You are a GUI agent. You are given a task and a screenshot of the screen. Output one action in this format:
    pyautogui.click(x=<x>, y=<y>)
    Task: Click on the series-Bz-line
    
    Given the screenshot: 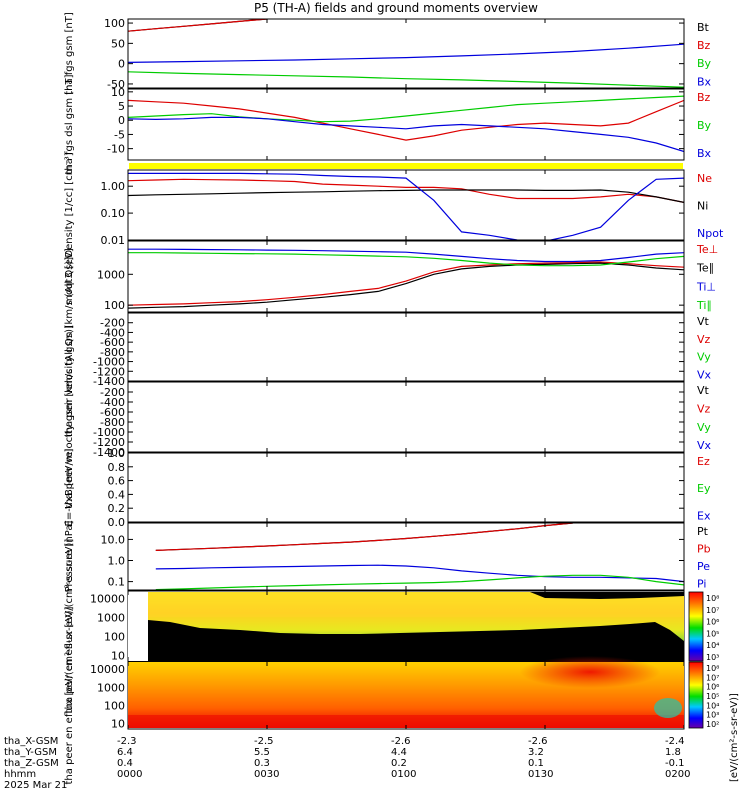 What is the action you would take?
    pyautogui.click(x=201, y=25)
    